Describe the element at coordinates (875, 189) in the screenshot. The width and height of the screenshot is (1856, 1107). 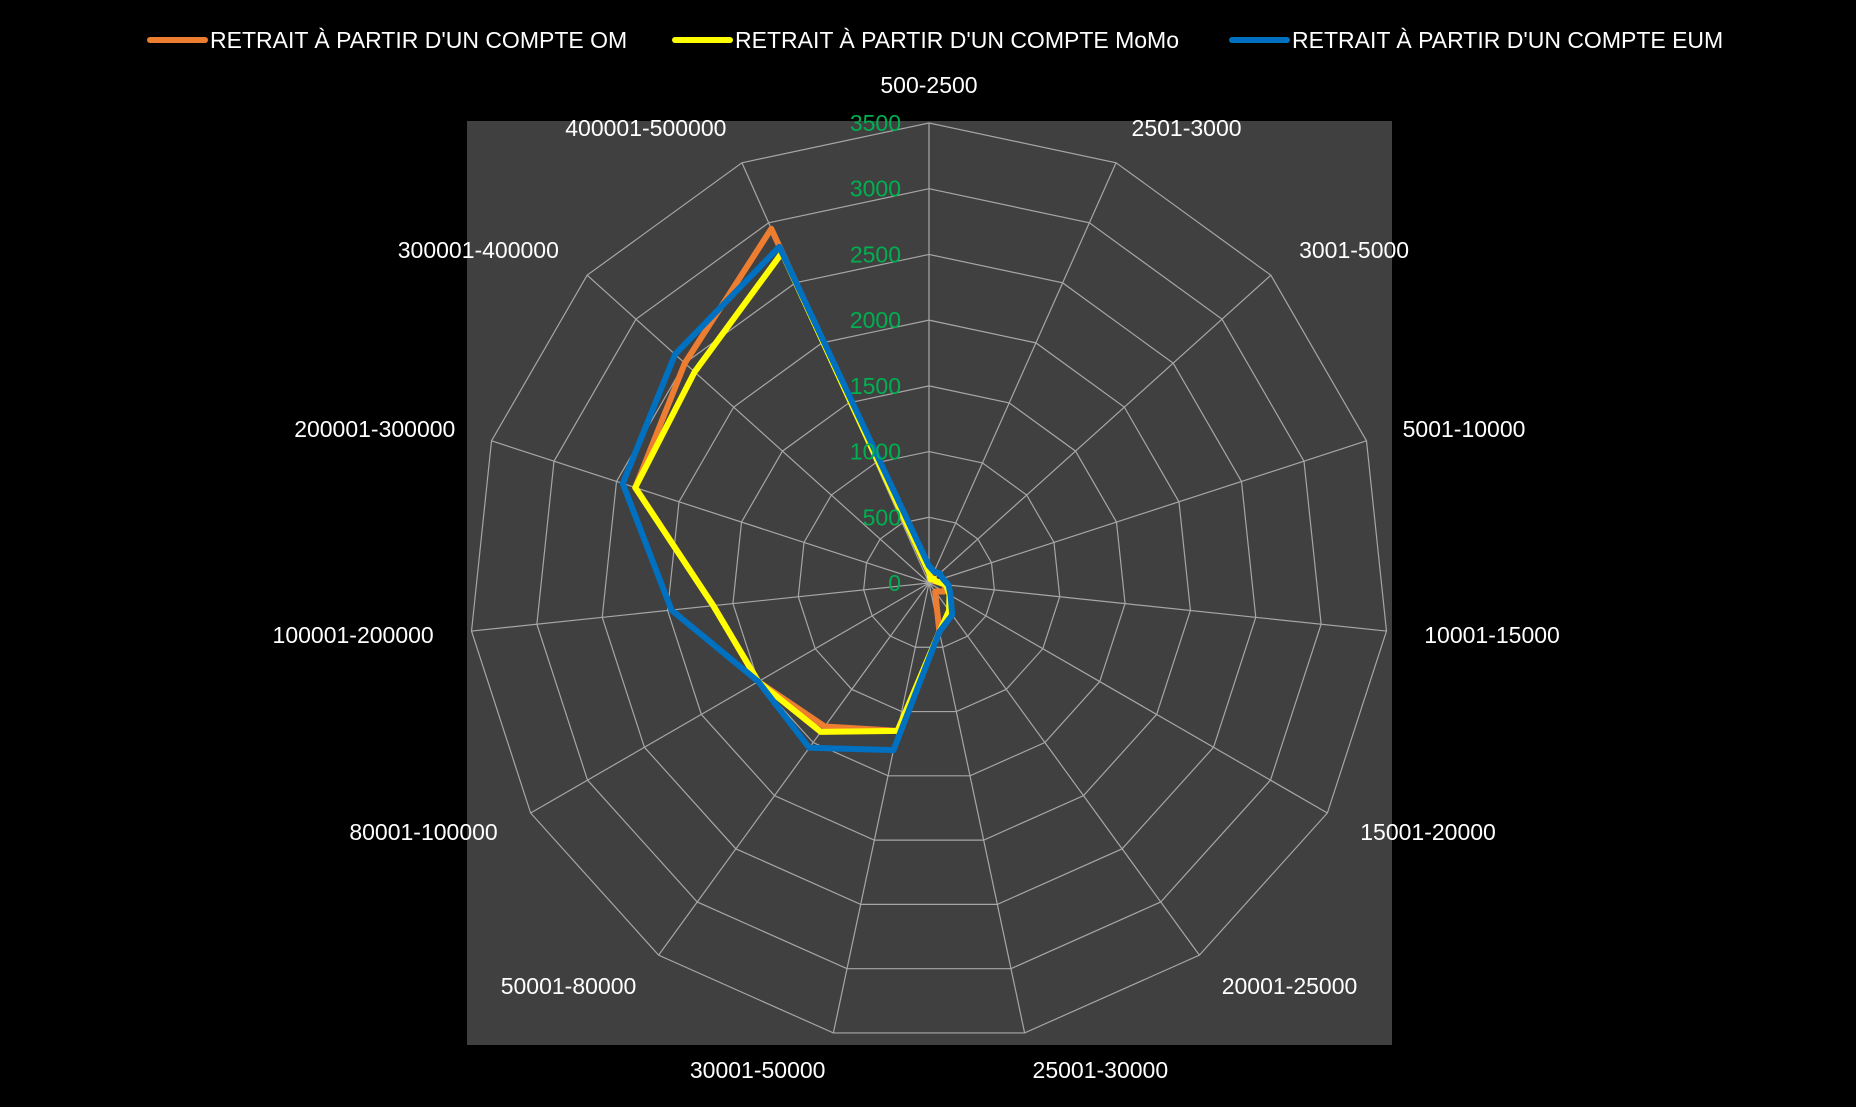
I see `radial-tick-label-3000: 3000` at that location.